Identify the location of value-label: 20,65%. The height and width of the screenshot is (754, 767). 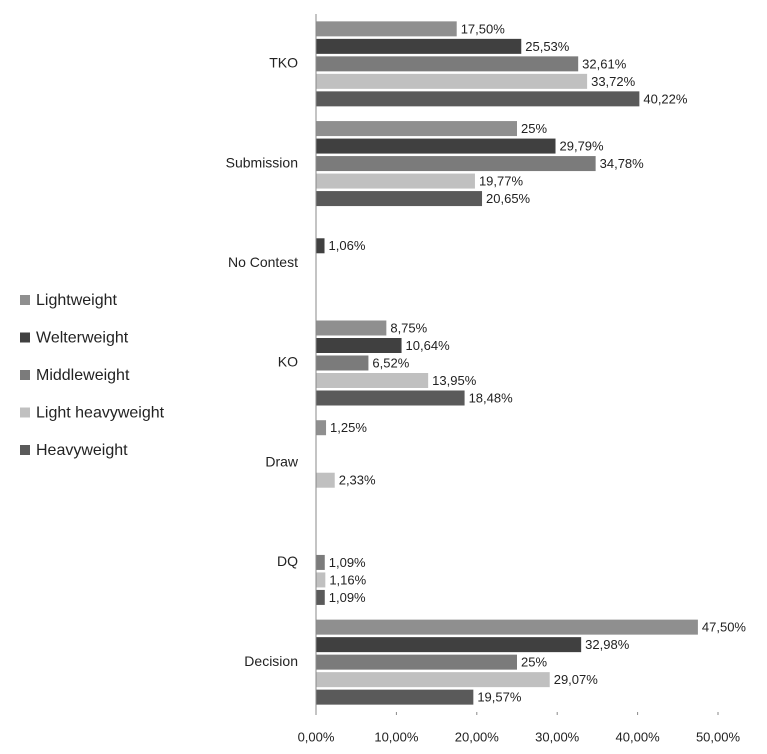
(508, 198).